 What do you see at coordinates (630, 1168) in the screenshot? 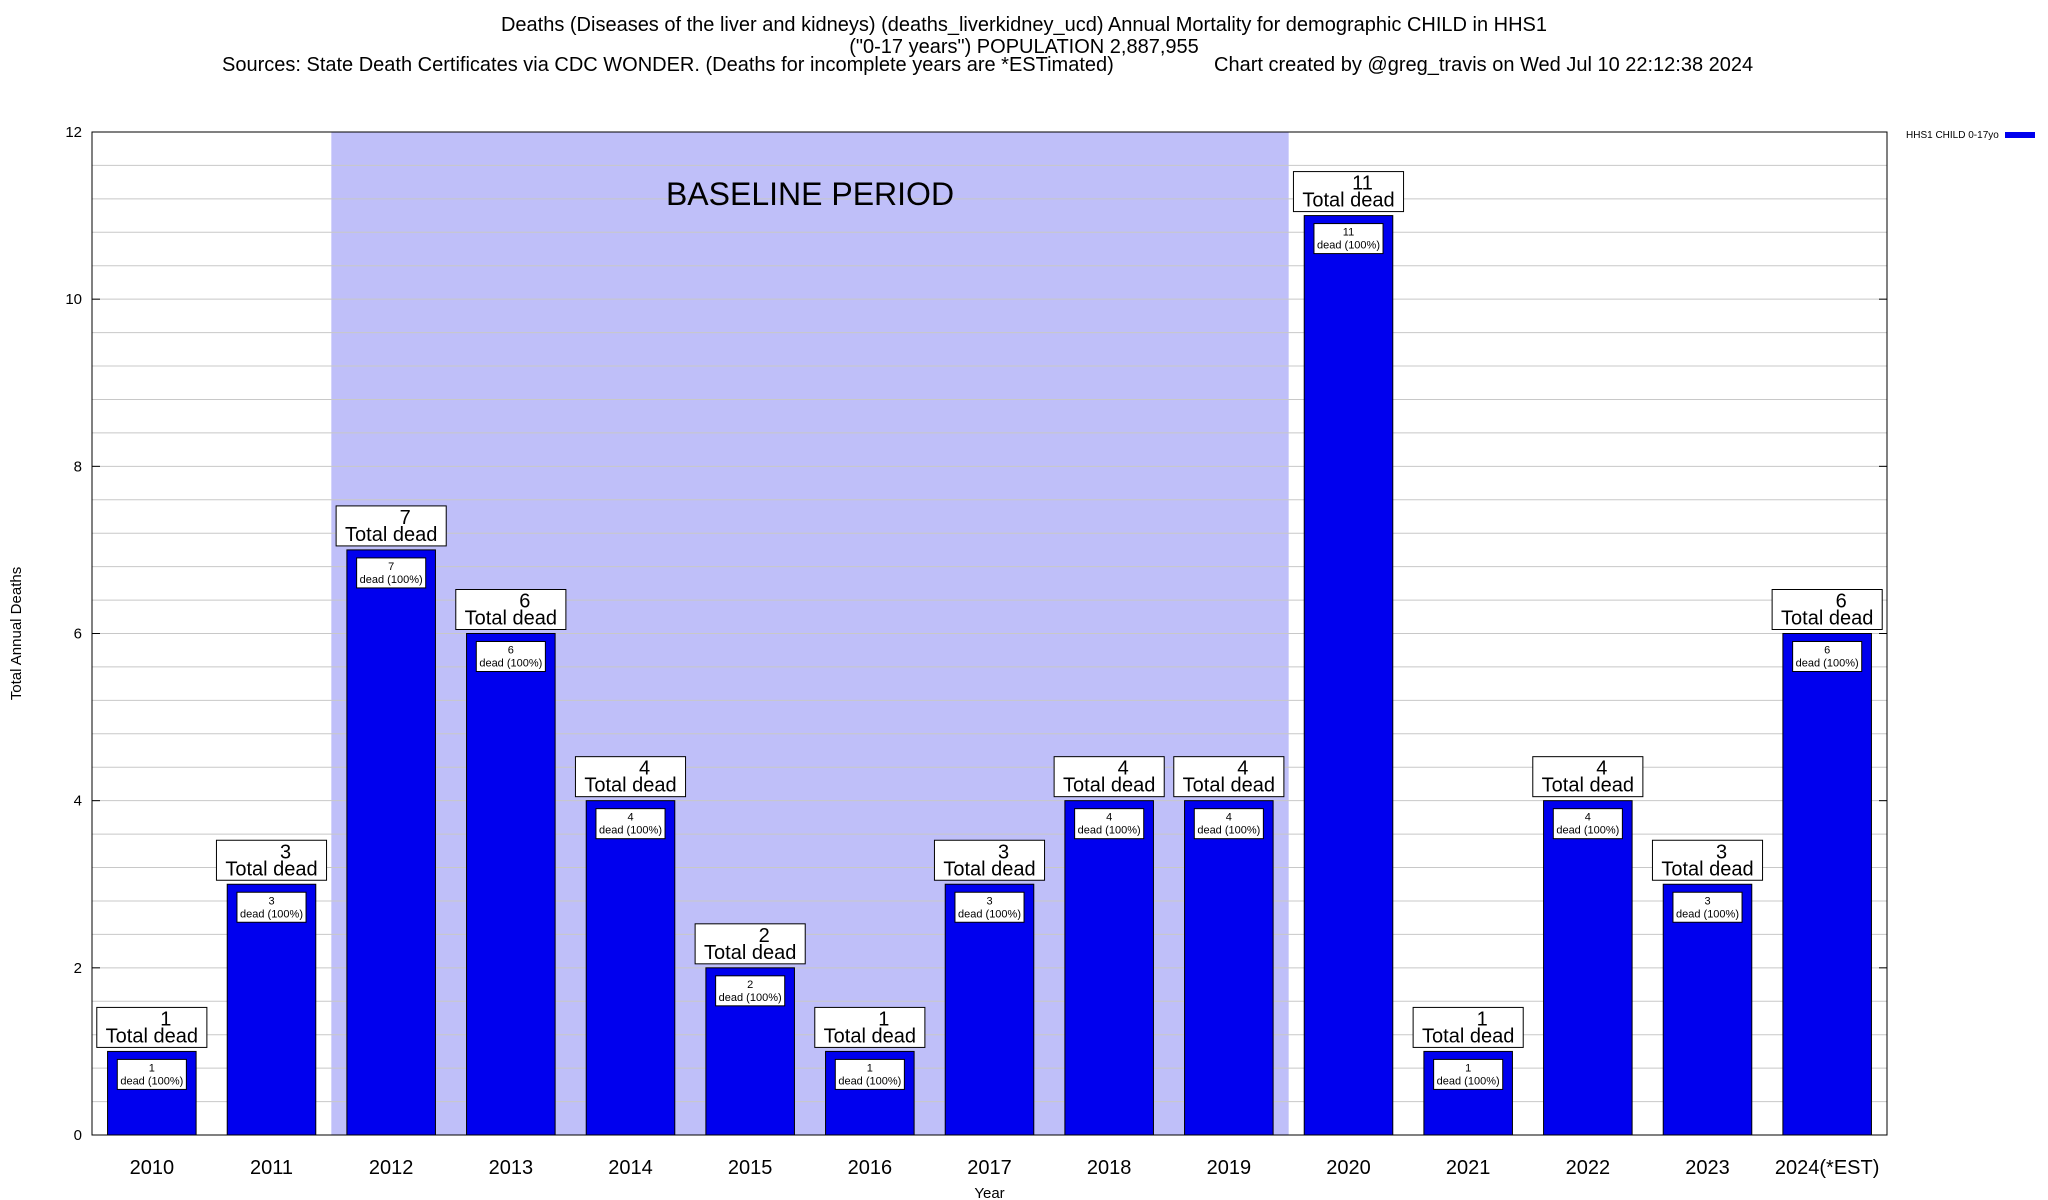
I see `x-tick-label: 2014` at bounding box center [630, 1168].